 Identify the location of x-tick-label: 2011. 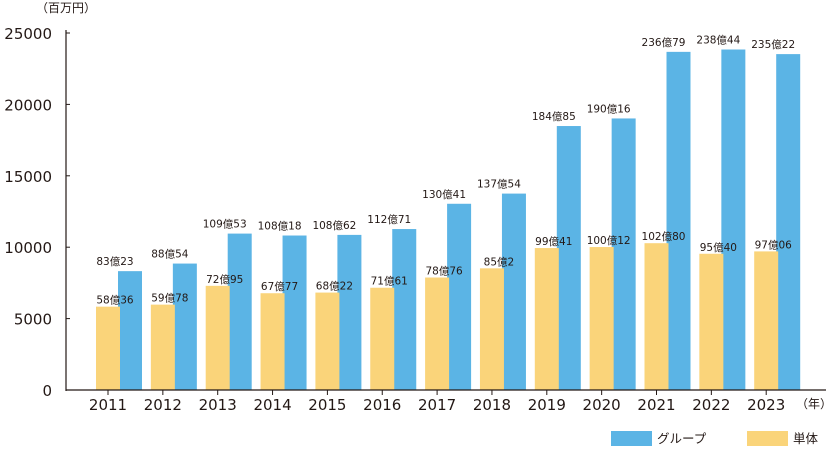
(108, 405).